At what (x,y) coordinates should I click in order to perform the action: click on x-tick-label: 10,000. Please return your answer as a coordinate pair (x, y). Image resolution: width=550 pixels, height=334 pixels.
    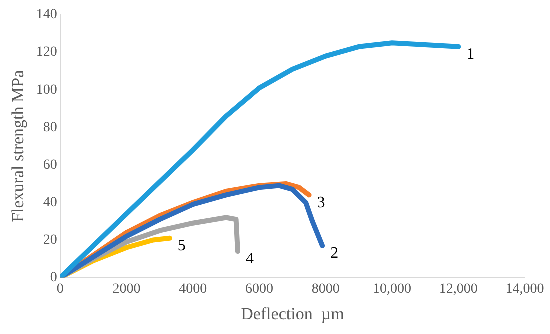
    Looking at the image, I should click on (392, 289).